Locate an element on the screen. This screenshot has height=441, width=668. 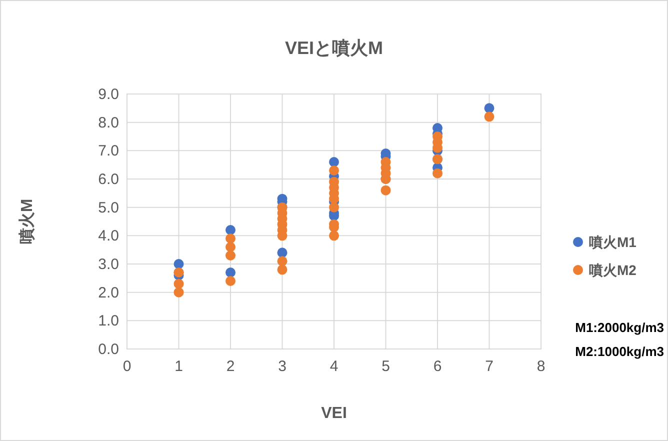
y-tick-label: 5.0 is located at coordinates (108, 207).